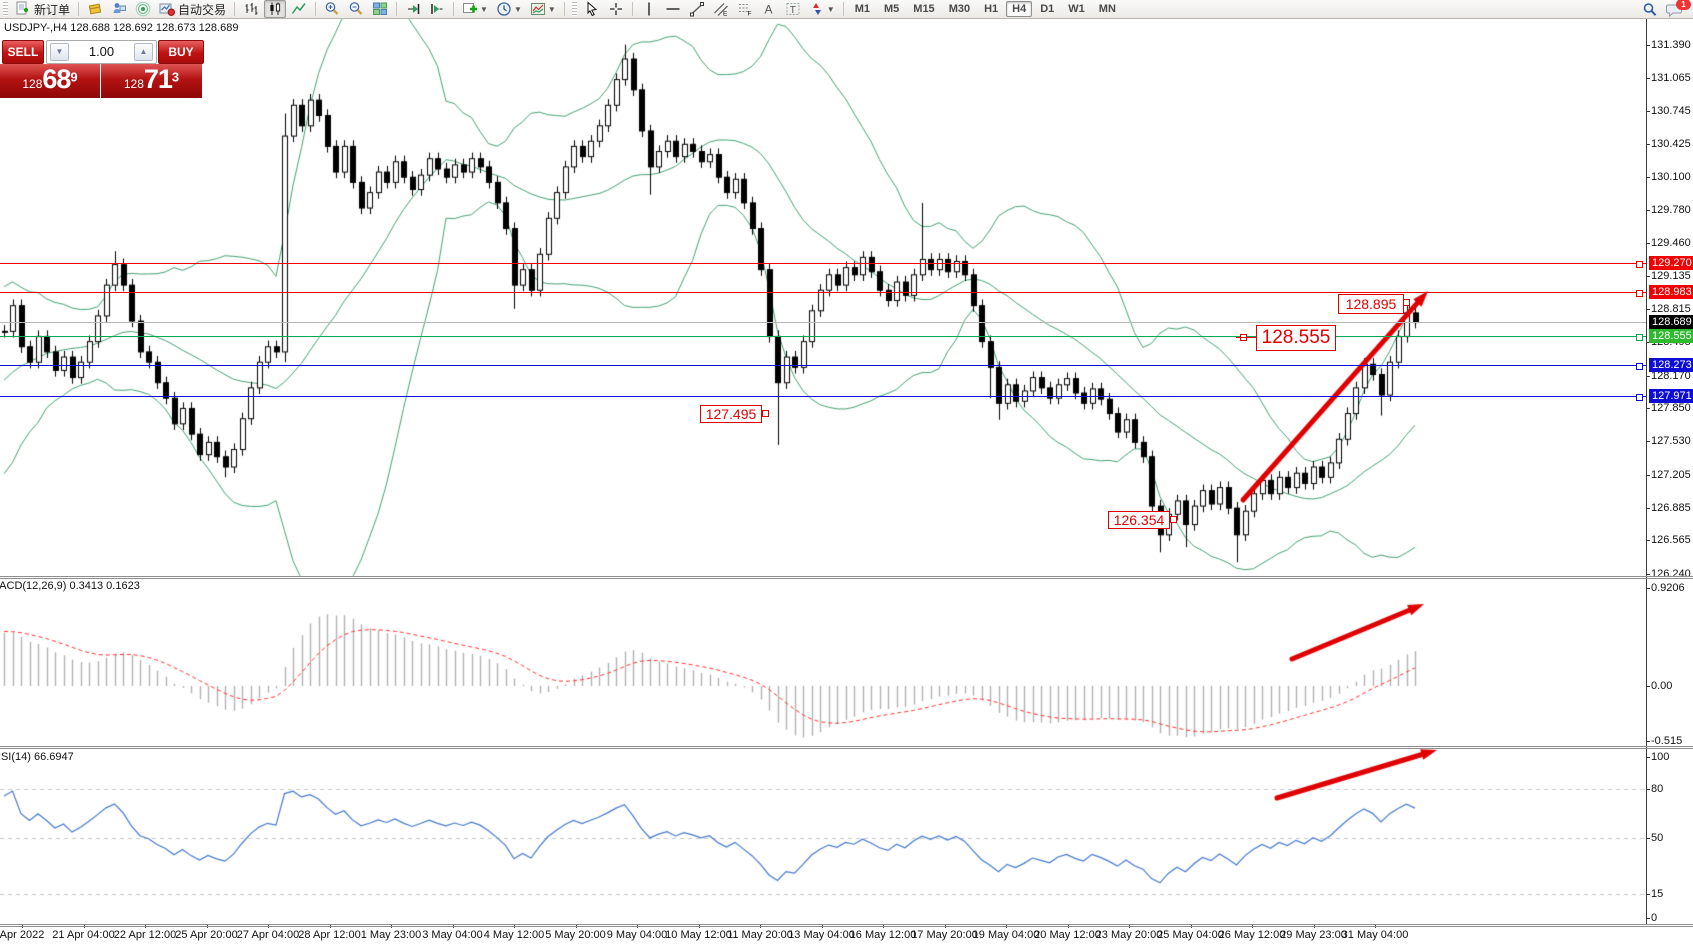 The width and height of the screenshot is (1693, 944). Describe the element at coordinates (32, 84) in the screenshot. I see `bid-big-figure: 128` at that location.